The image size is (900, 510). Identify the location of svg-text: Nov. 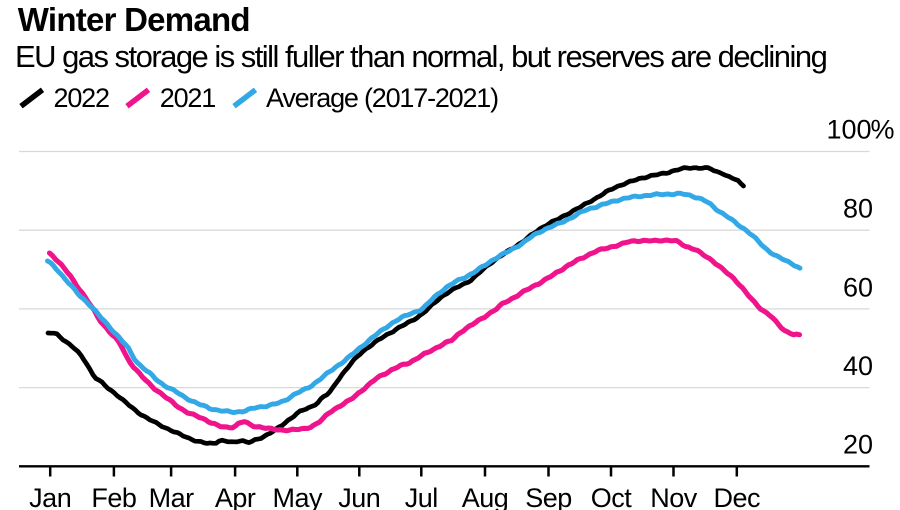
(674, 496).